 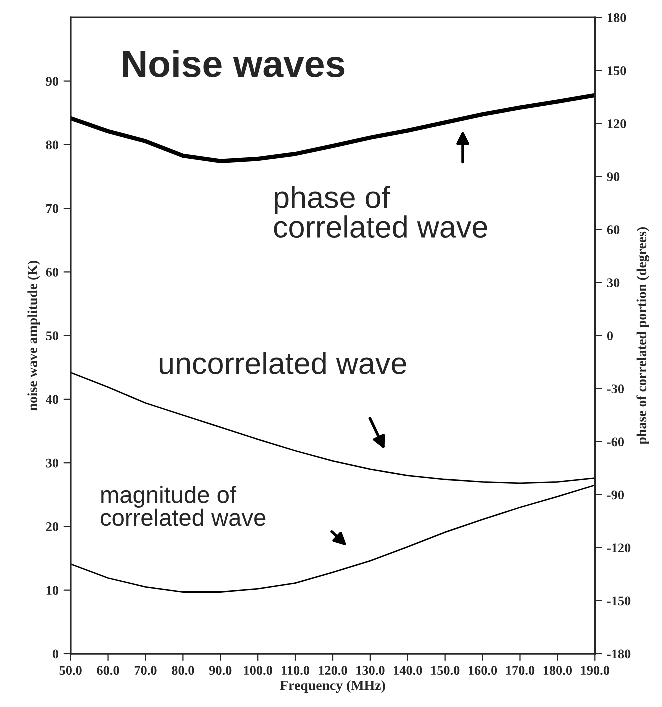 I want to click on x-tick-label: 100.0, so click(x=258, y=671).